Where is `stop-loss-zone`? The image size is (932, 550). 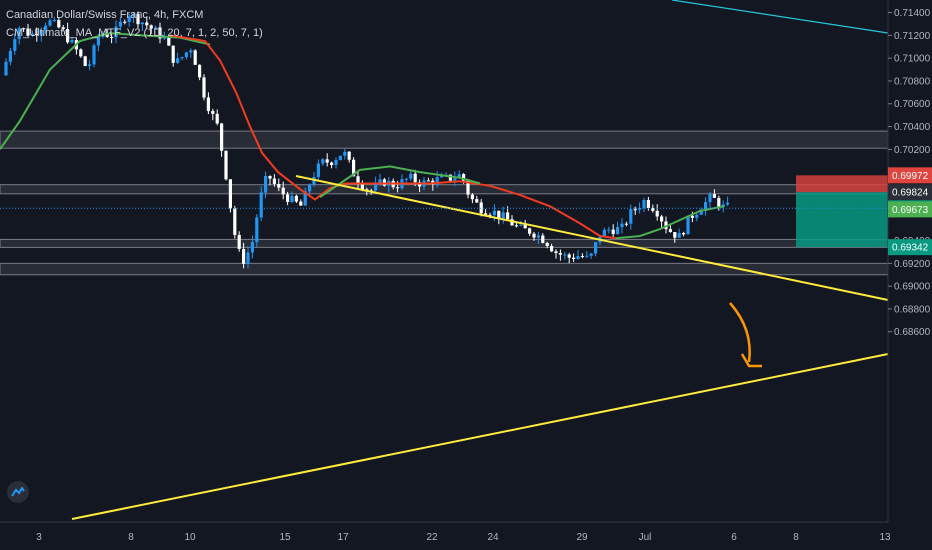 stop-loss-zone is located at coordinates (842, 184).